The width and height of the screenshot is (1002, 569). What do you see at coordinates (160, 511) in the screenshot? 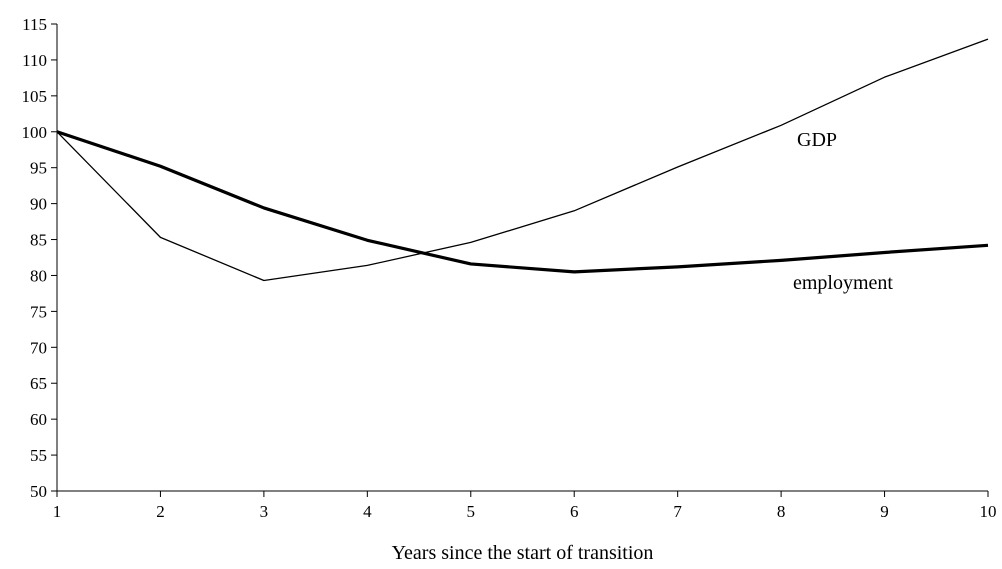
I see `x-tick-label: 2` at bounding box center [160, 511].